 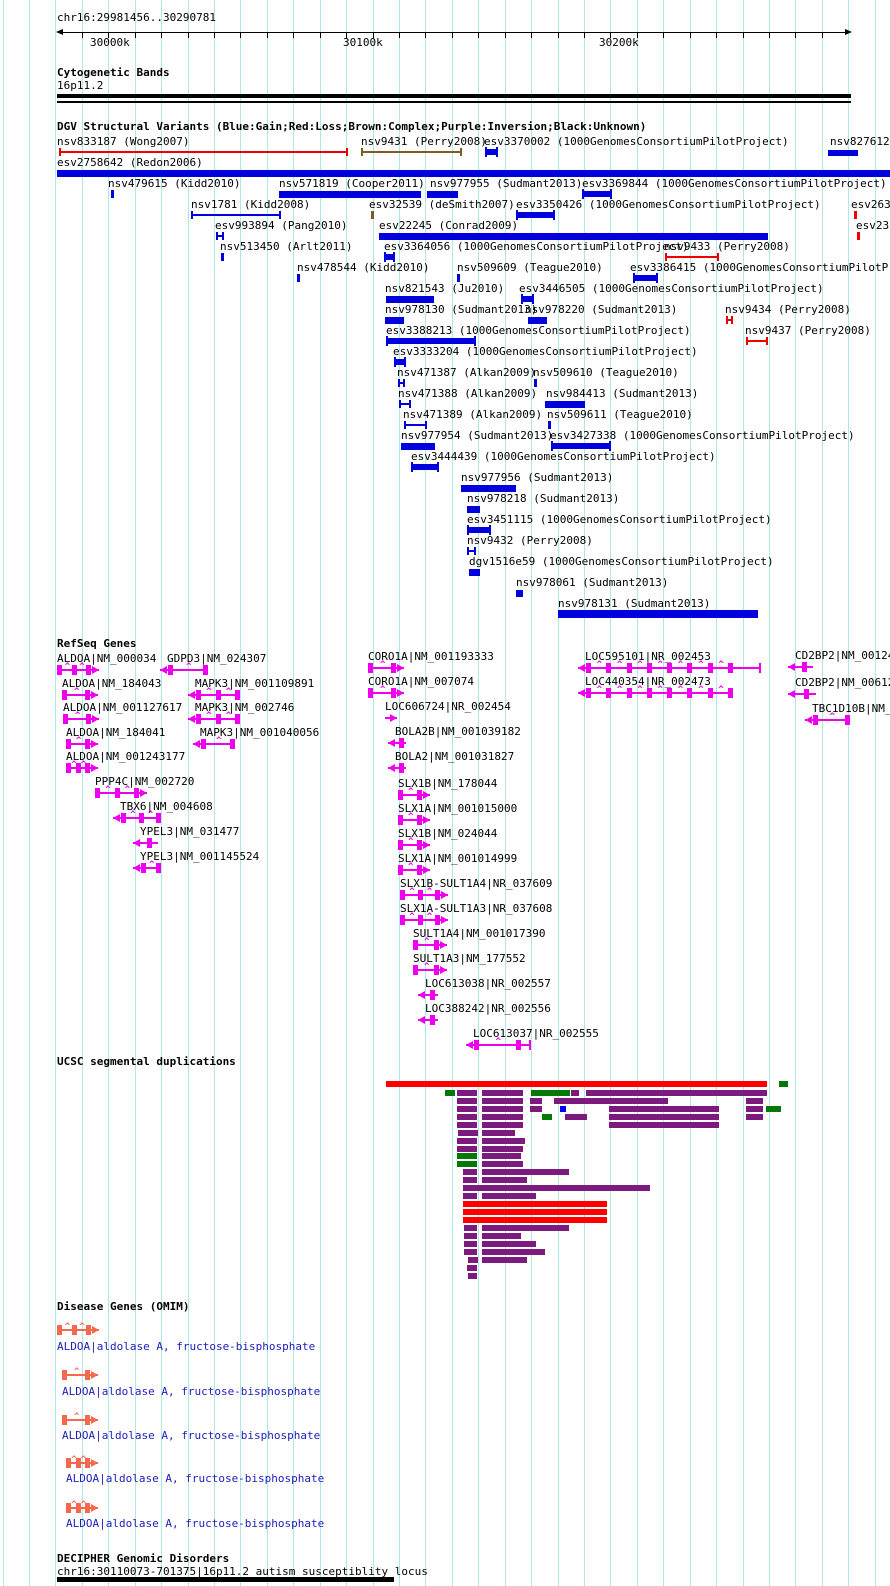 I want to click on variant-label: nsv977955 (Sudmant2013), so click(x=506, y=183).